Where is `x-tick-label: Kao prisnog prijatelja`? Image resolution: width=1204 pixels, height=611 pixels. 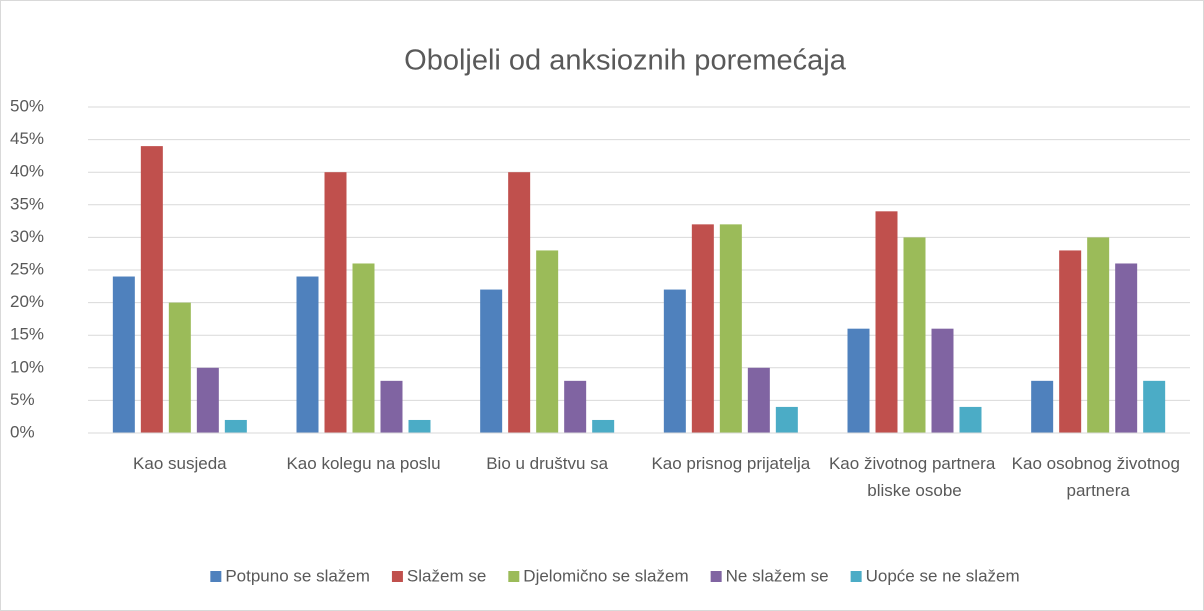 x-tick-label: Kao prisnog prijatelja is located at coordinates (730, 463).